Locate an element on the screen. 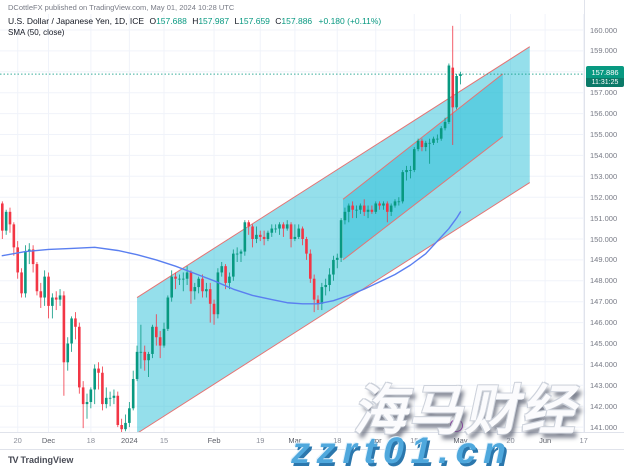  close-value: 157.886 is located at coordinates (297, 21).